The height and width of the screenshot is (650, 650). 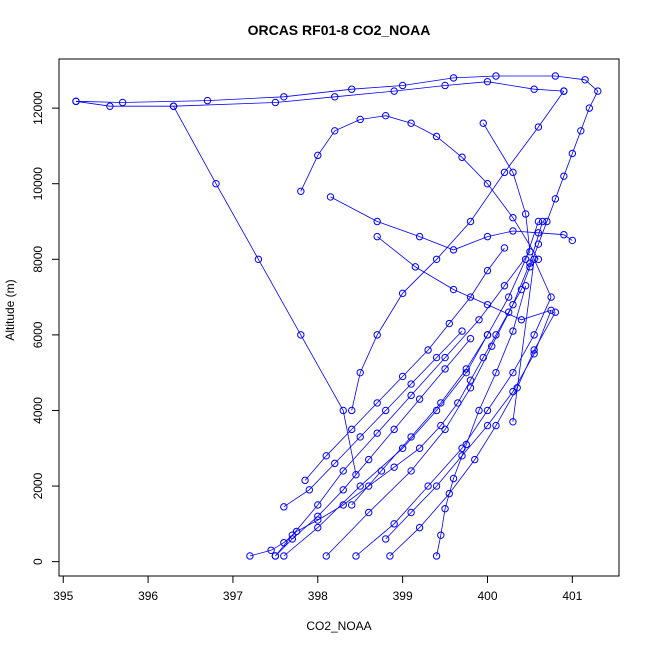 I want to click on y-tick-label: 8000, so click(x=38, y=259).